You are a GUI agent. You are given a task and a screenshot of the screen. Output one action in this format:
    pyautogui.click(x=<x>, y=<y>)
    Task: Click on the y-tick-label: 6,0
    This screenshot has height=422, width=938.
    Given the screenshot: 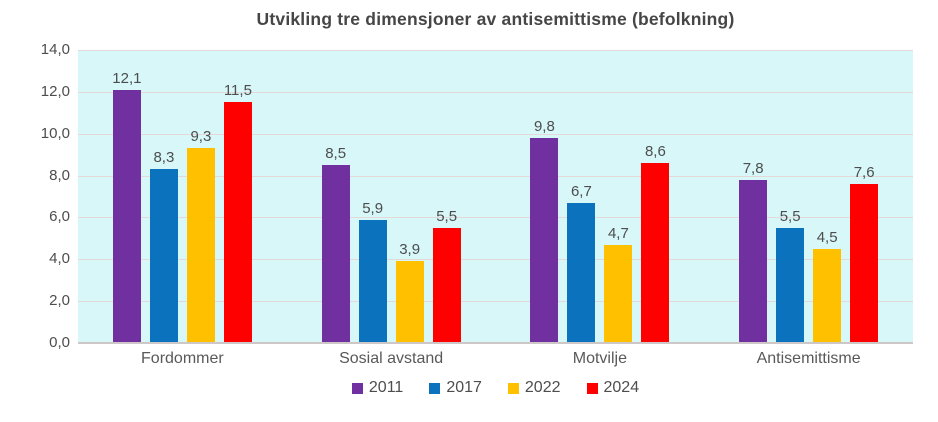 What is the action you would take?
    pyautogui.click(x=59, y=217)
    